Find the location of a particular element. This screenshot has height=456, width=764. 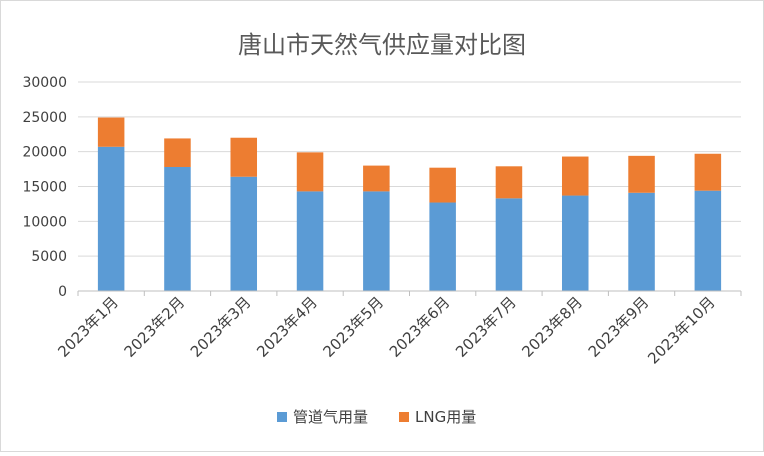

y-axis-tick-labels: 0 5000 10000 15000 20000 25000 30000 is located at coordinates (44, 187).